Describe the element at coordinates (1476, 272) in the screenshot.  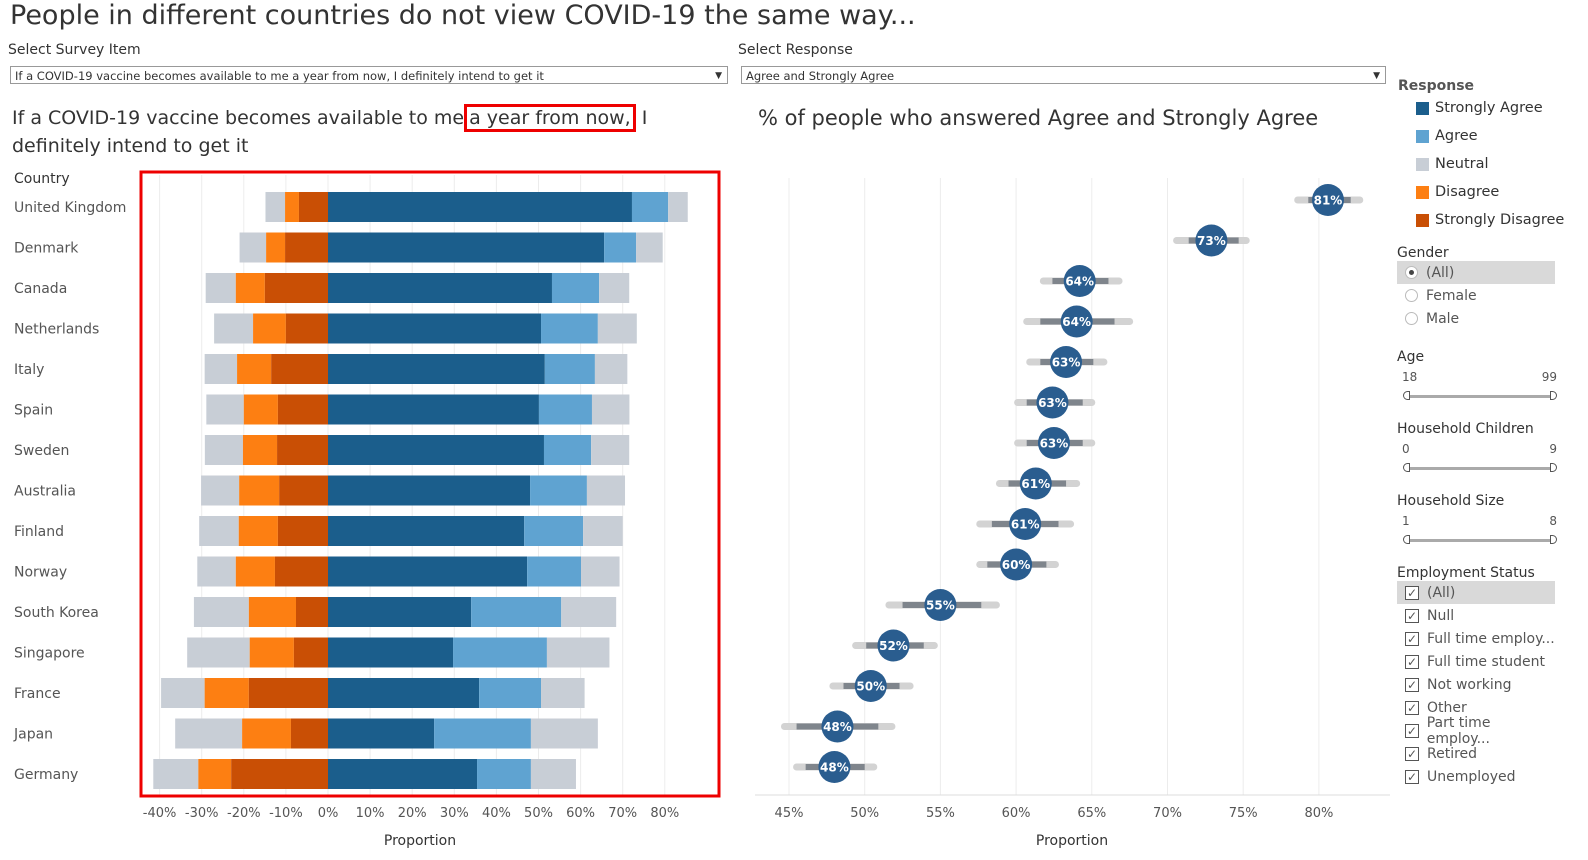
I see `gender-option: (All)` at that location.